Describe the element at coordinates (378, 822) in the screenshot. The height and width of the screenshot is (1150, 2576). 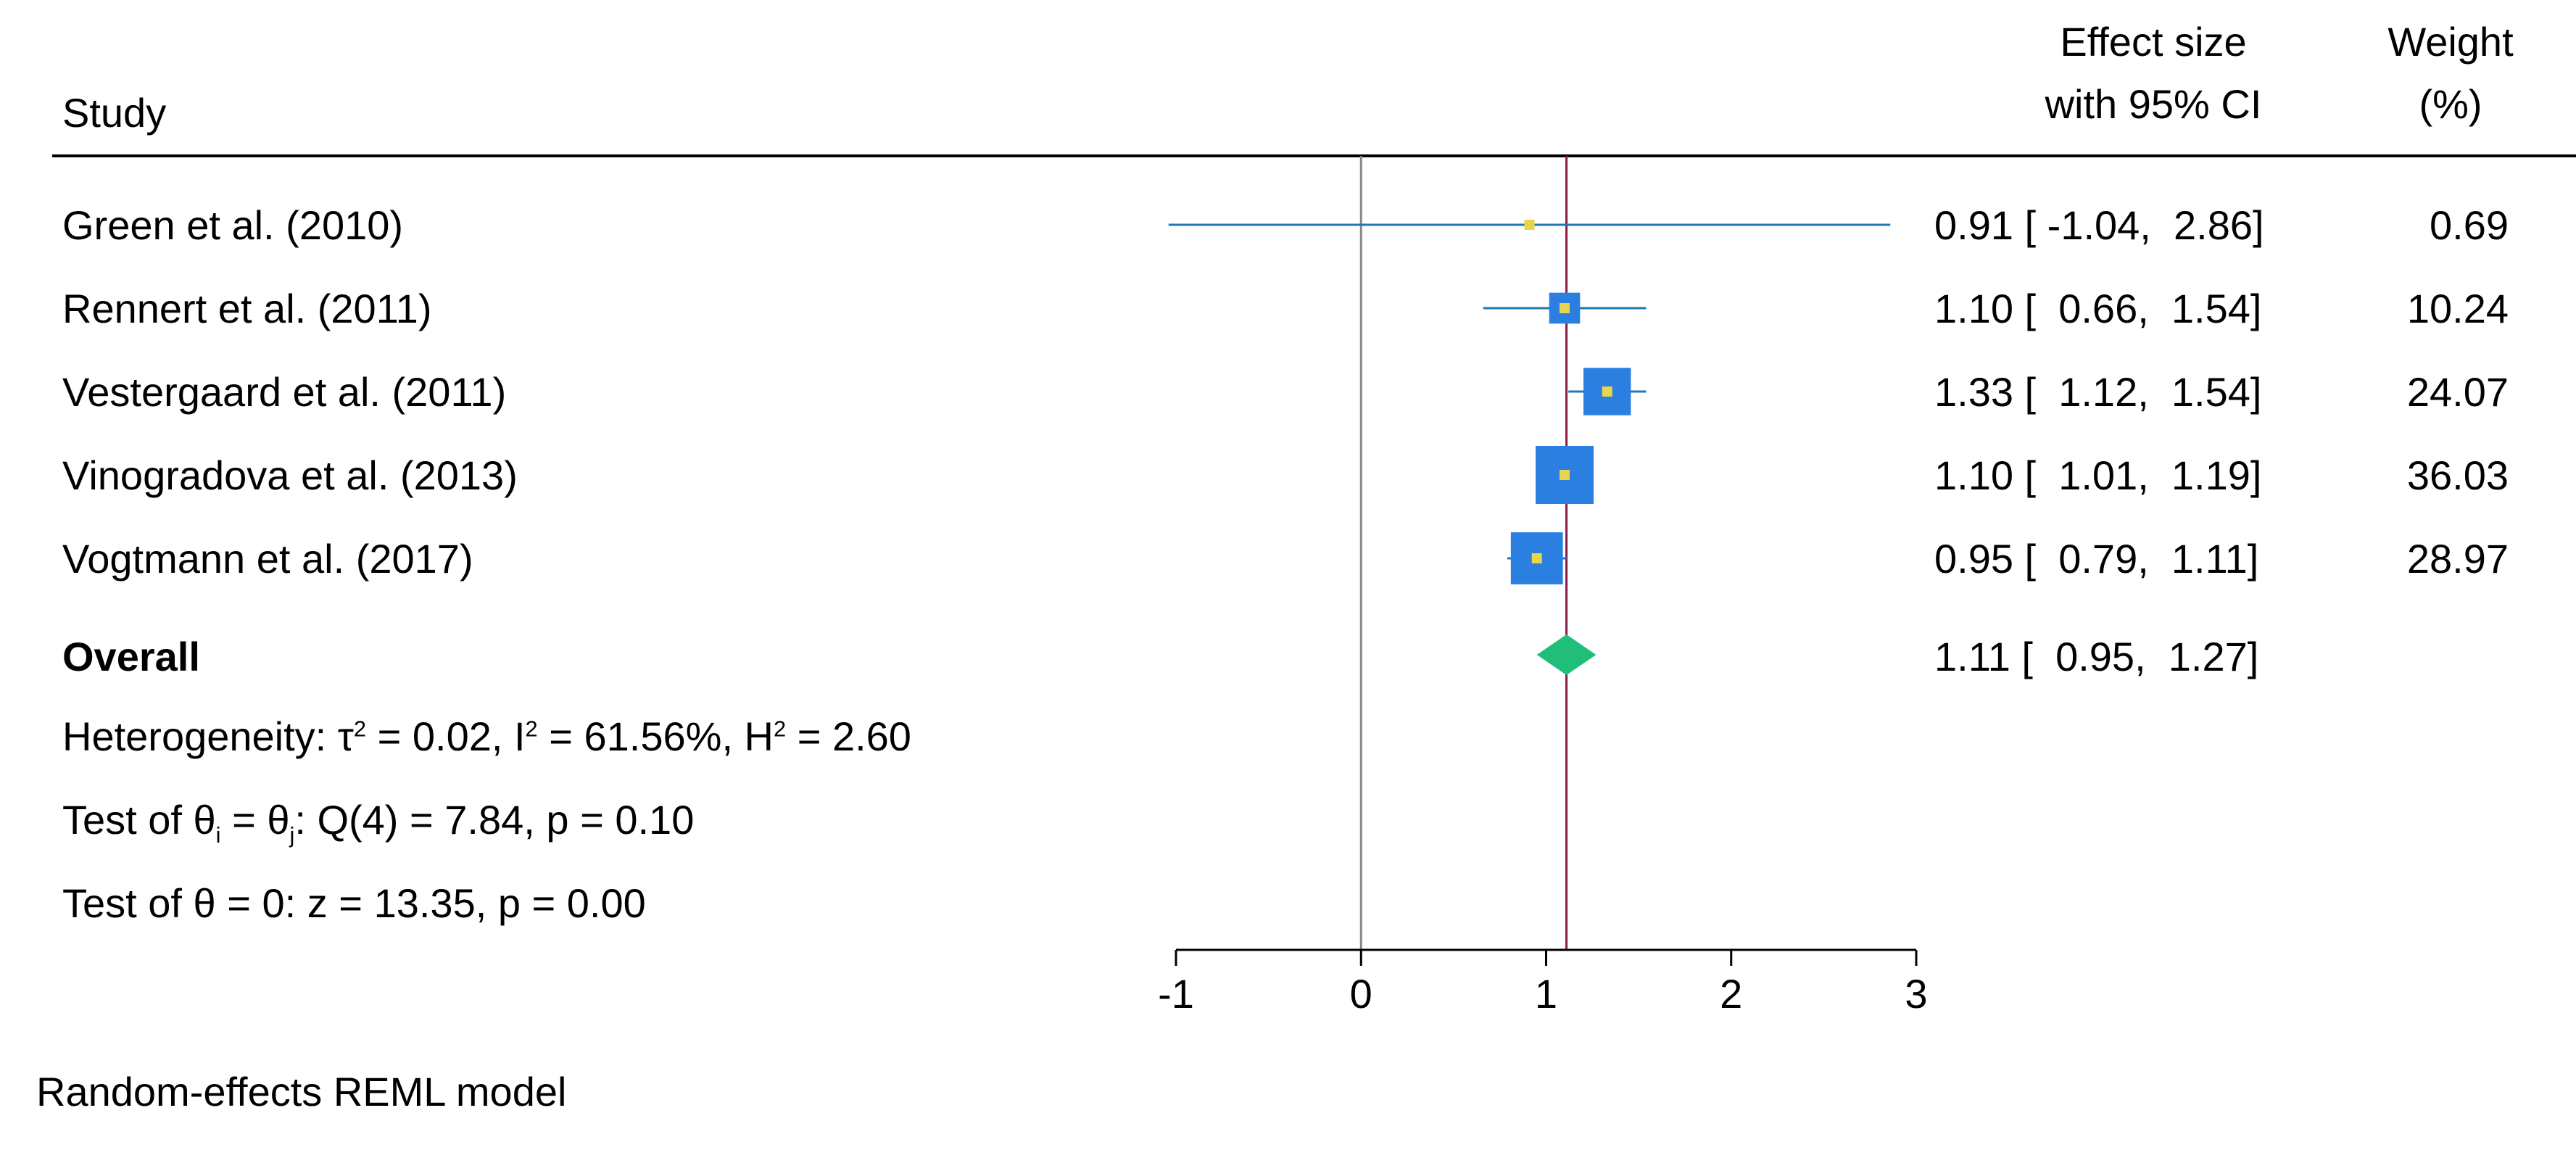
I see `test-theta-ij-text: Test of θi = θj: Q(4) = 7.84, p = 0.10` at that location.